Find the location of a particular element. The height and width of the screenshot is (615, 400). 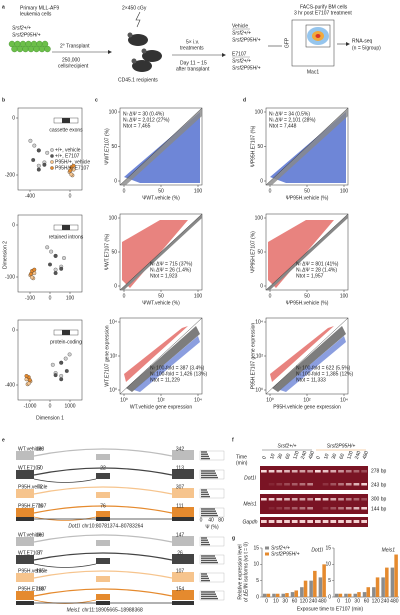

label: -100 is located at coordinates (10, 277).